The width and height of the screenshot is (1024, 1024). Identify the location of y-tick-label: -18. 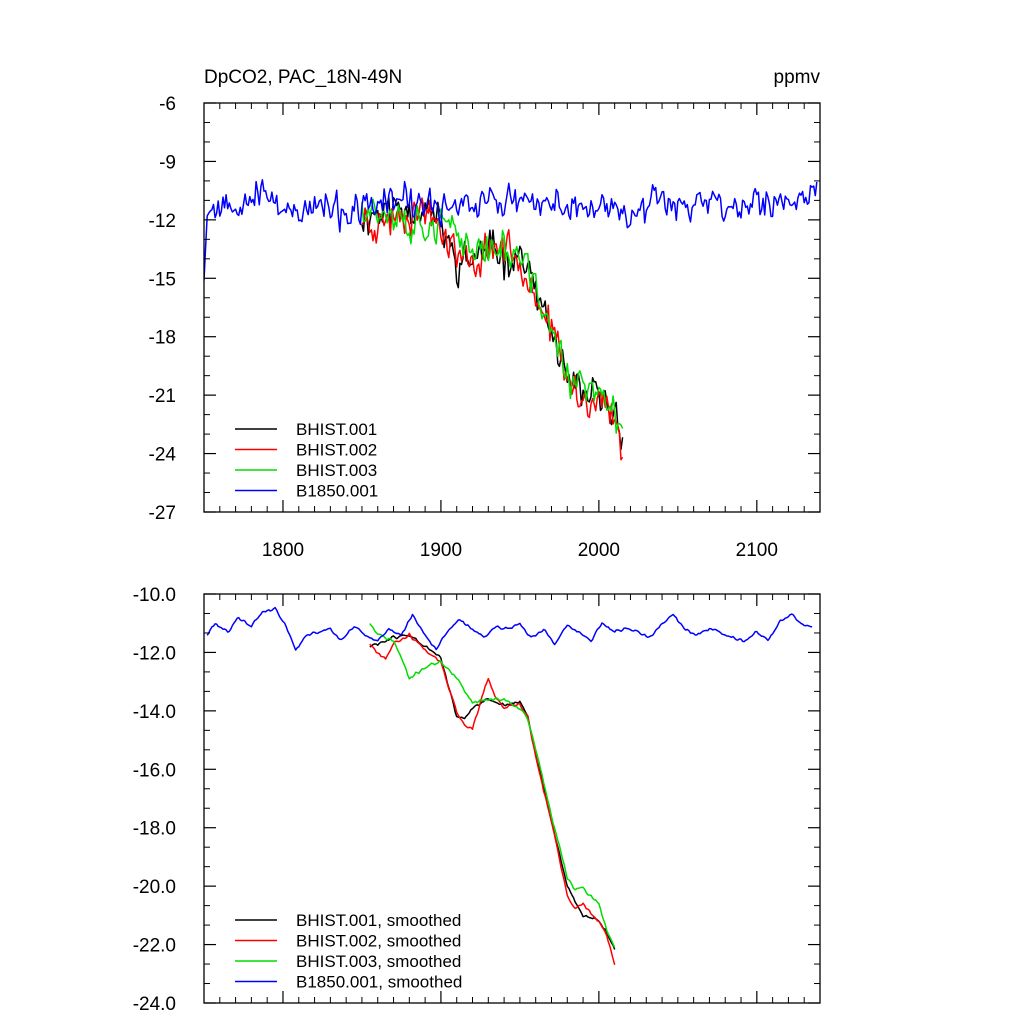
(162, 338).